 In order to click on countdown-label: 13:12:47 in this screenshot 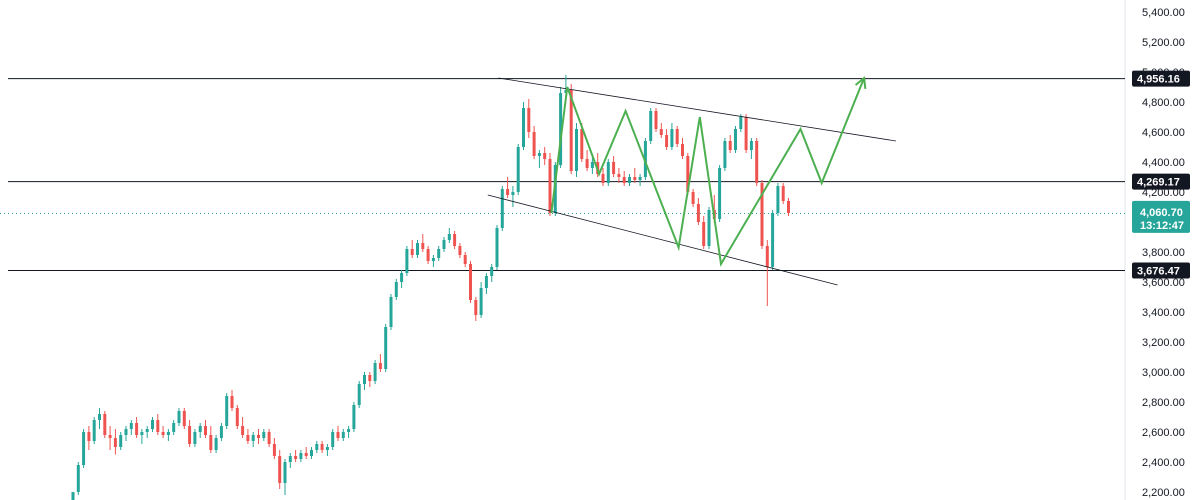, I will do `click(1162, 226)`.